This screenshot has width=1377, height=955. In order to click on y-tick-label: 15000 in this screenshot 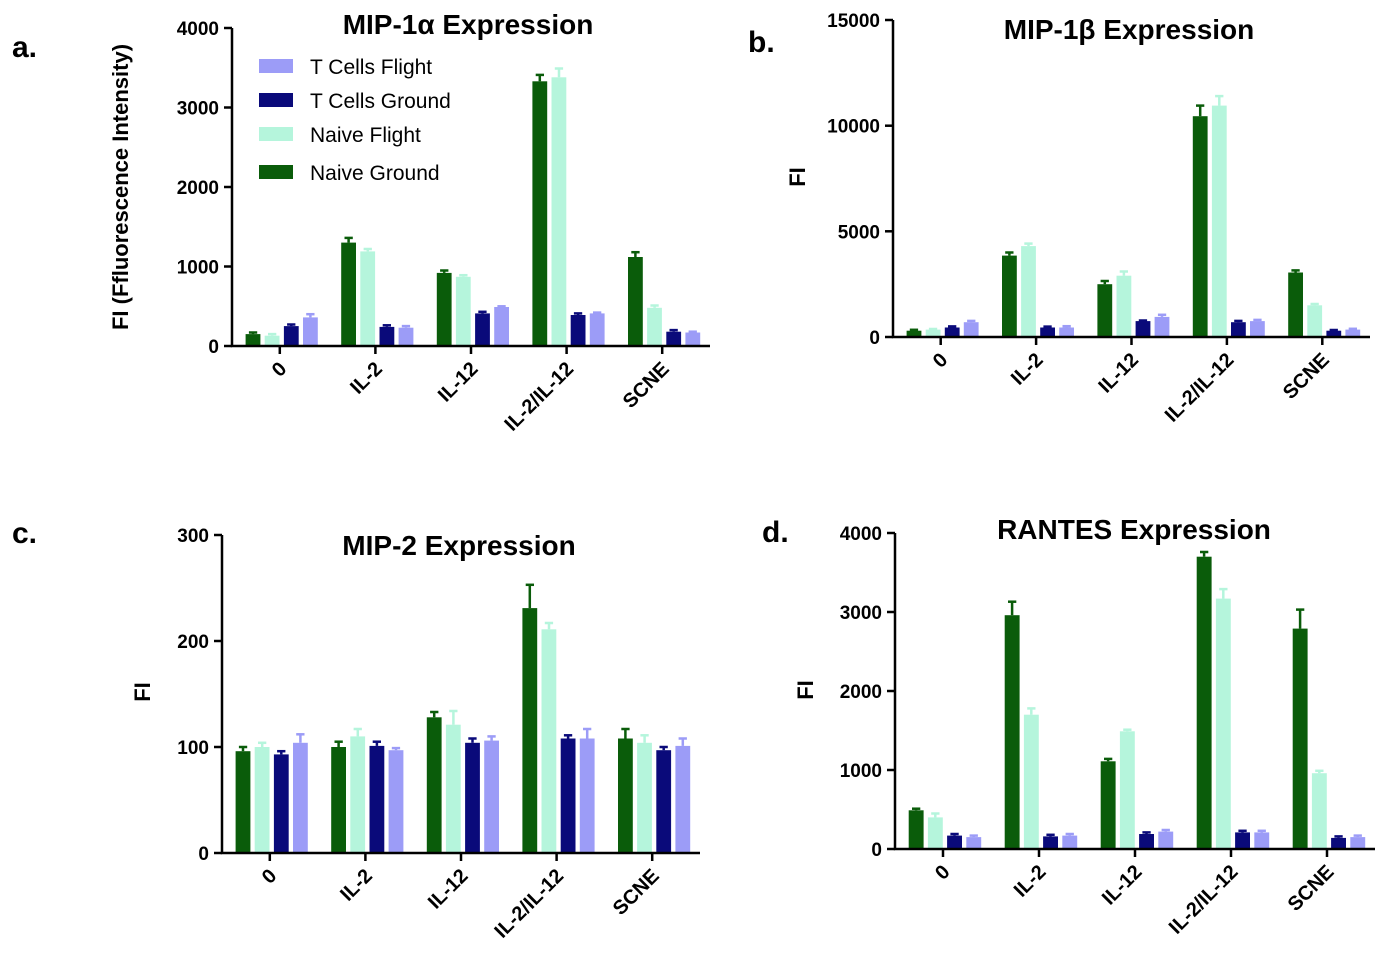, I will do `click(853, 21)`.